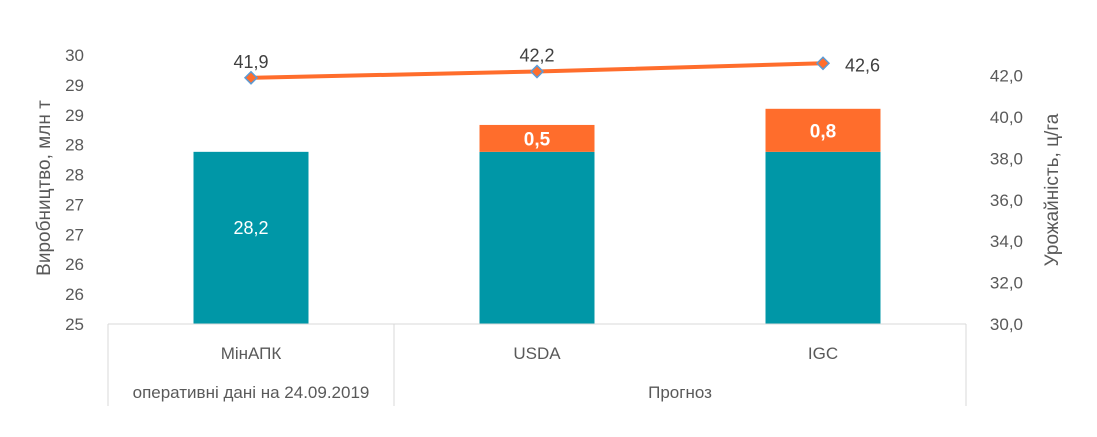 This screenshot has height=437, width=1097. I want to click on group-label: Прогноз, so click(680, 392).